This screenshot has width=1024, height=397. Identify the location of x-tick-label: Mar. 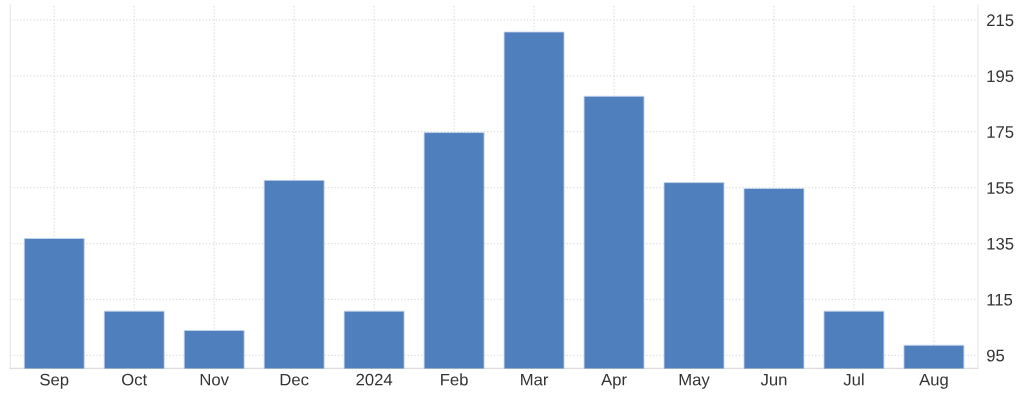
(535, 379).